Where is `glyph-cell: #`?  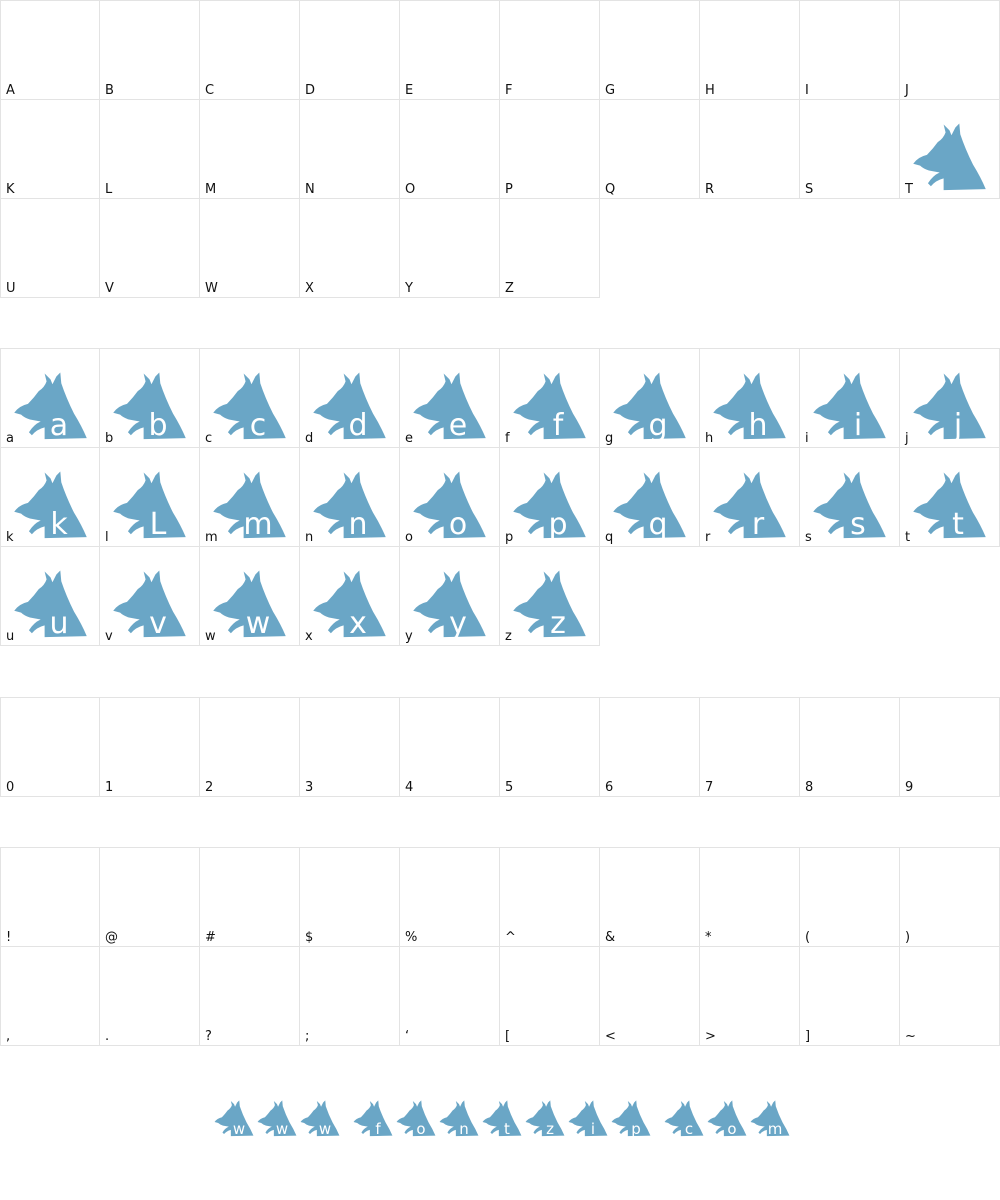 glyph-cell: # is located at coordinates (250, 897).